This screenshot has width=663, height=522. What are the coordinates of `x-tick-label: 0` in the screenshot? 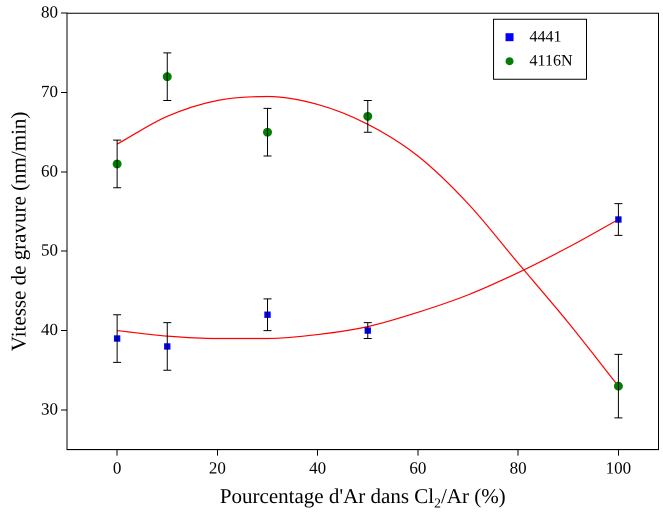 It's located at (117, 468).